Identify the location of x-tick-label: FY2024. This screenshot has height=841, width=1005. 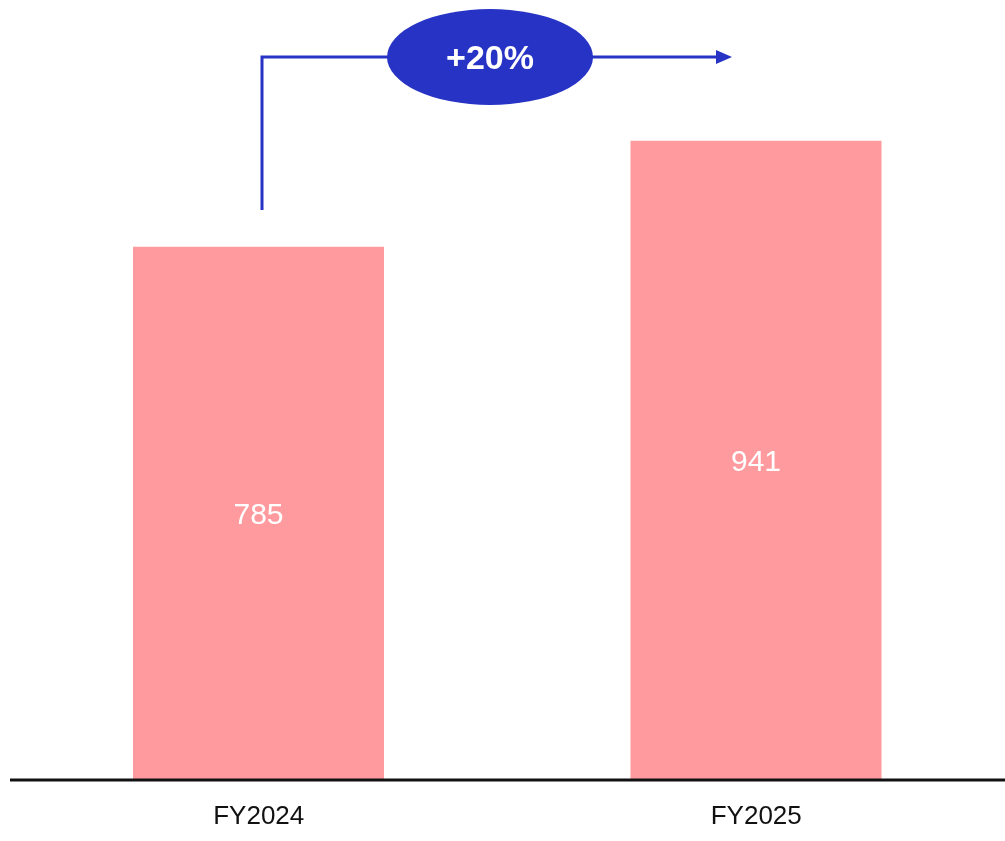
(259, 815).